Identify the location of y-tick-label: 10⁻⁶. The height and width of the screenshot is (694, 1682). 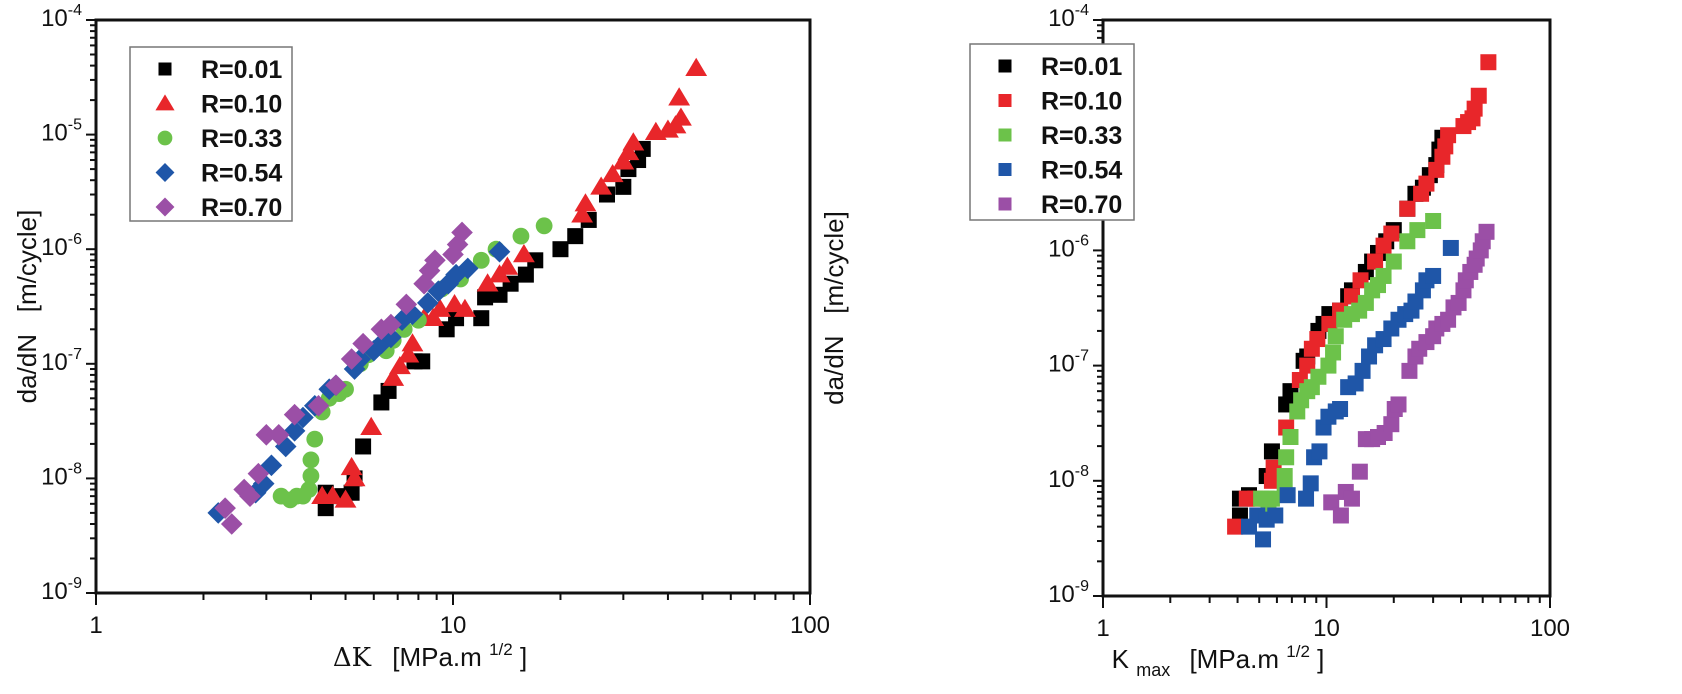
(1068, 247).